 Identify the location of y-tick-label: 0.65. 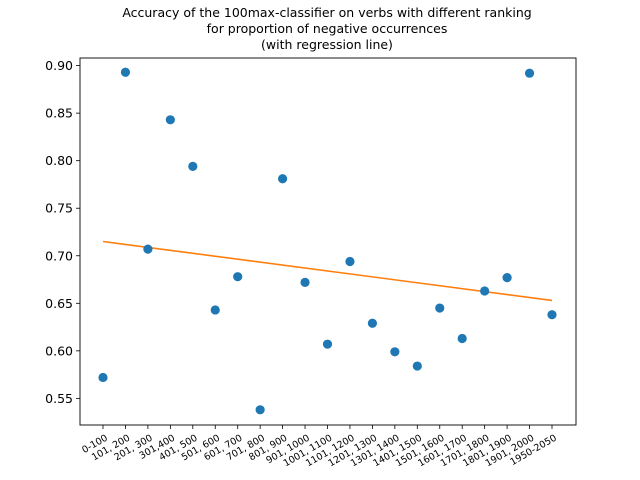
(59, 303).